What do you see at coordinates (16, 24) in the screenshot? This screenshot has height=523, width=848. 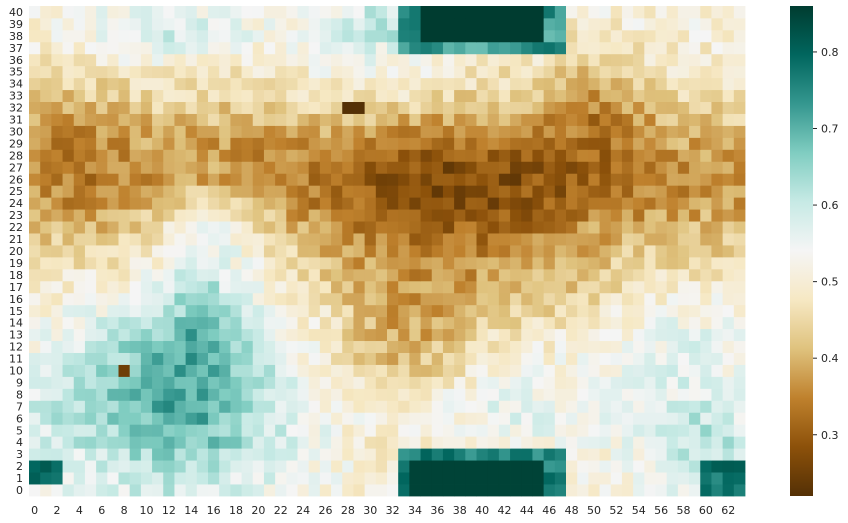 I see `y-tick-label: 39` at bounding box center [16, 24].